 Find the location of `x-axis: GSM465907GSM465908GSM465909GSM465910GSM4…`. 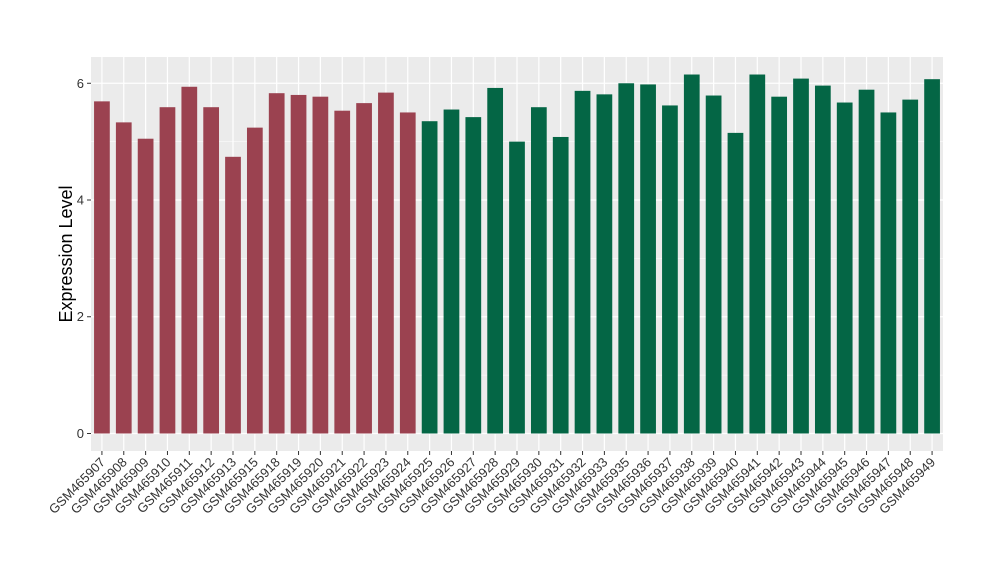

x-axis: GSM465907GSM465908GSM465909GSM465910GSM4… is located at coordinates (492, 484).